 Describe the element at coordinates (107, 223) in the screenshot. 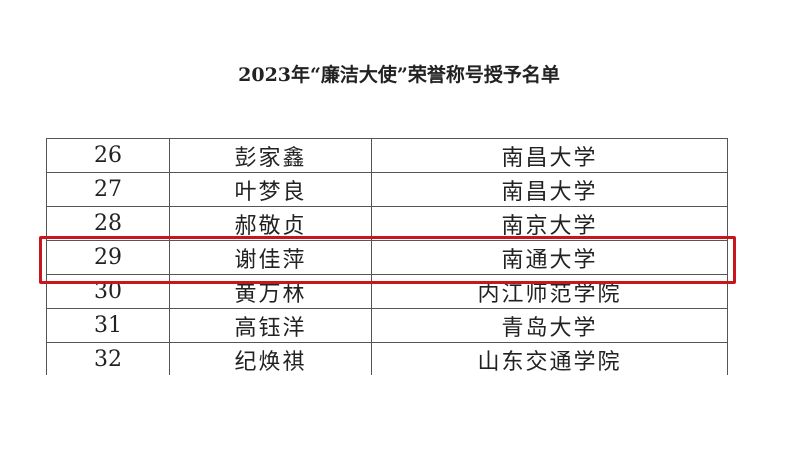

I see `number-cell: 28` at that location.